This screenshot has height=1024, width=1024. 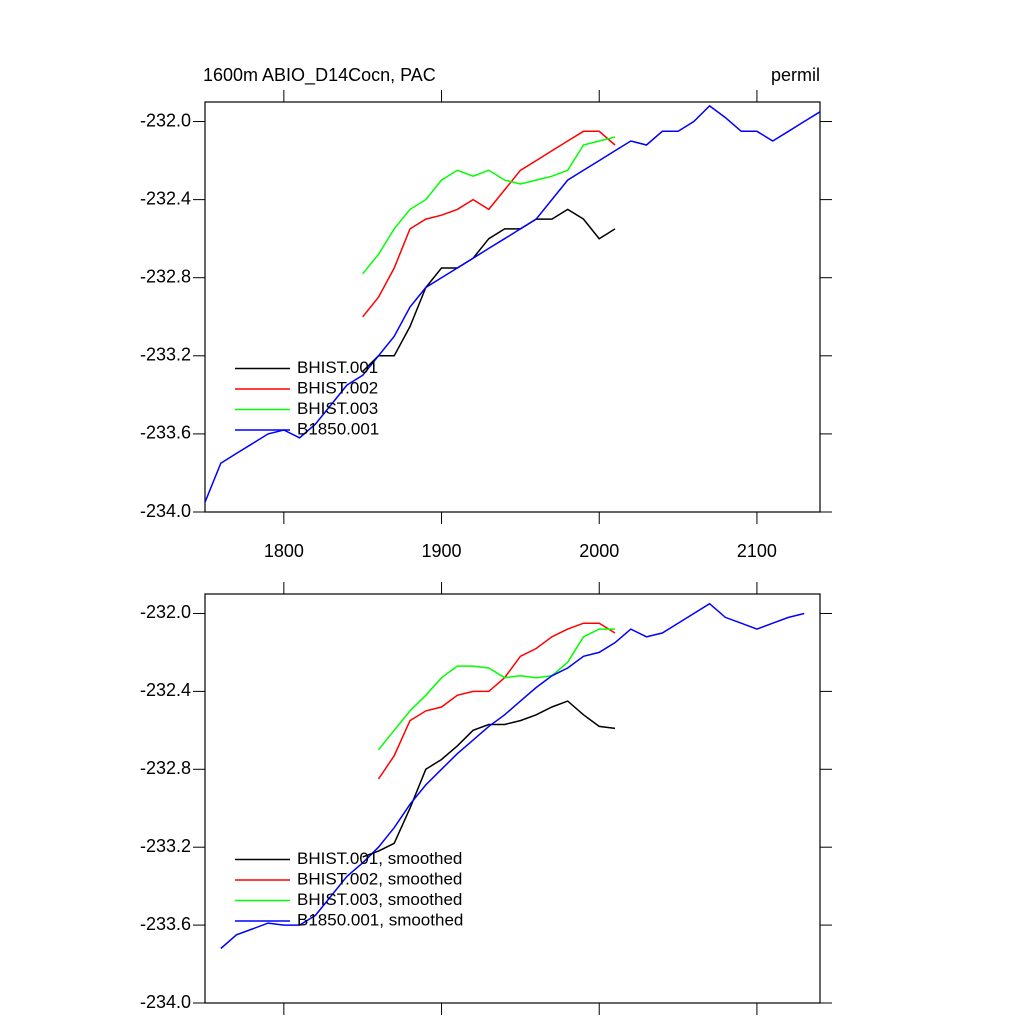 I want to click on x-tick-label: 1800, so click(x=284, y=551).